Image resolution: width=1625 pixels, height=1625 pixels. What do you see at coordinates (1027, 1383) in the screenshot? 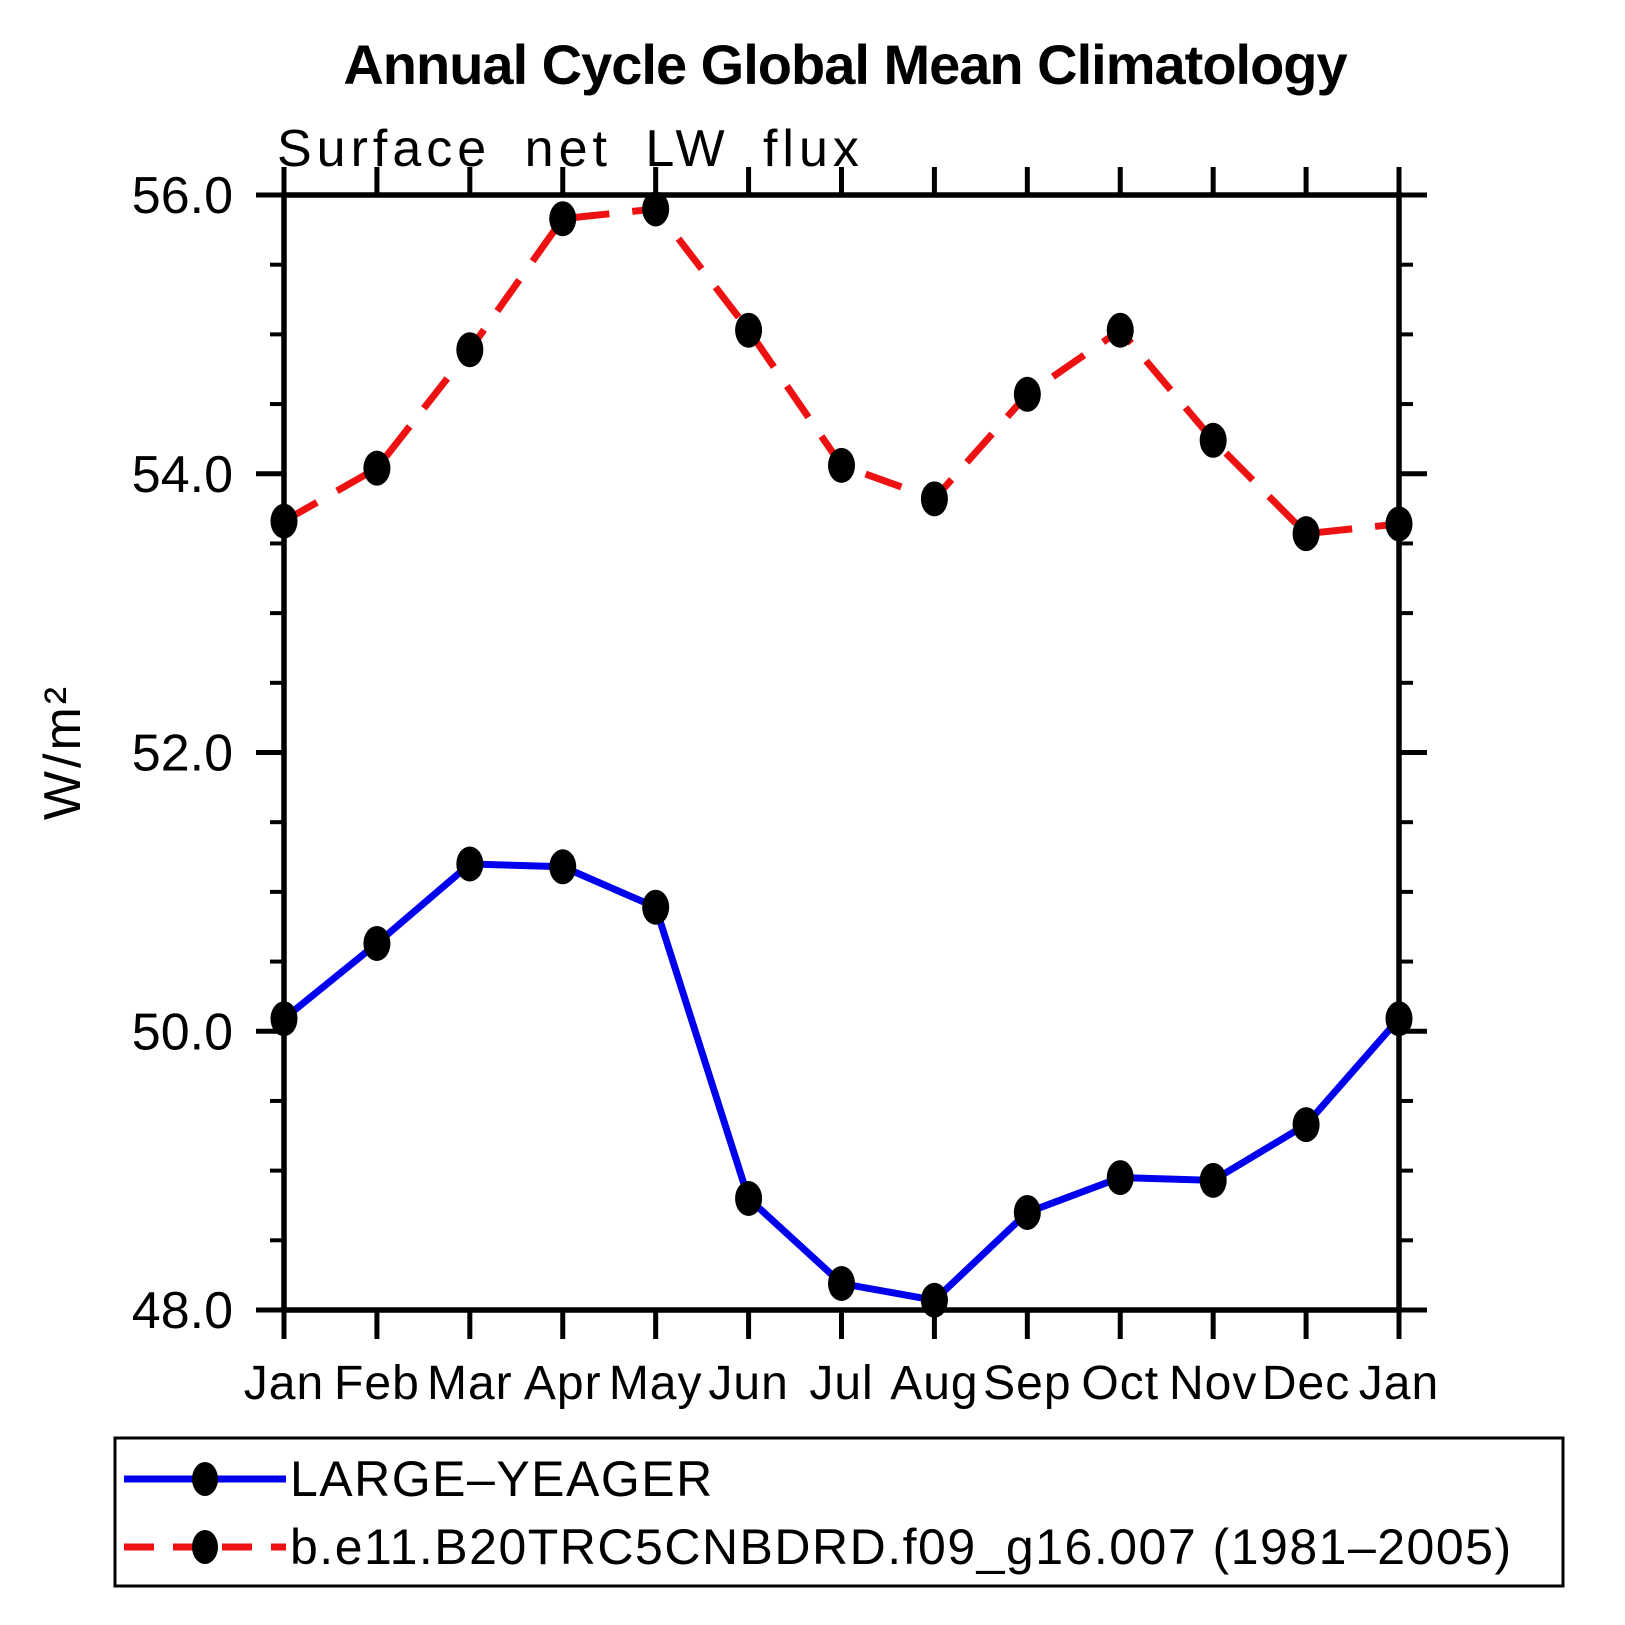
I see `x-tick-label: Sep` at bounding box center [1027, 1383].